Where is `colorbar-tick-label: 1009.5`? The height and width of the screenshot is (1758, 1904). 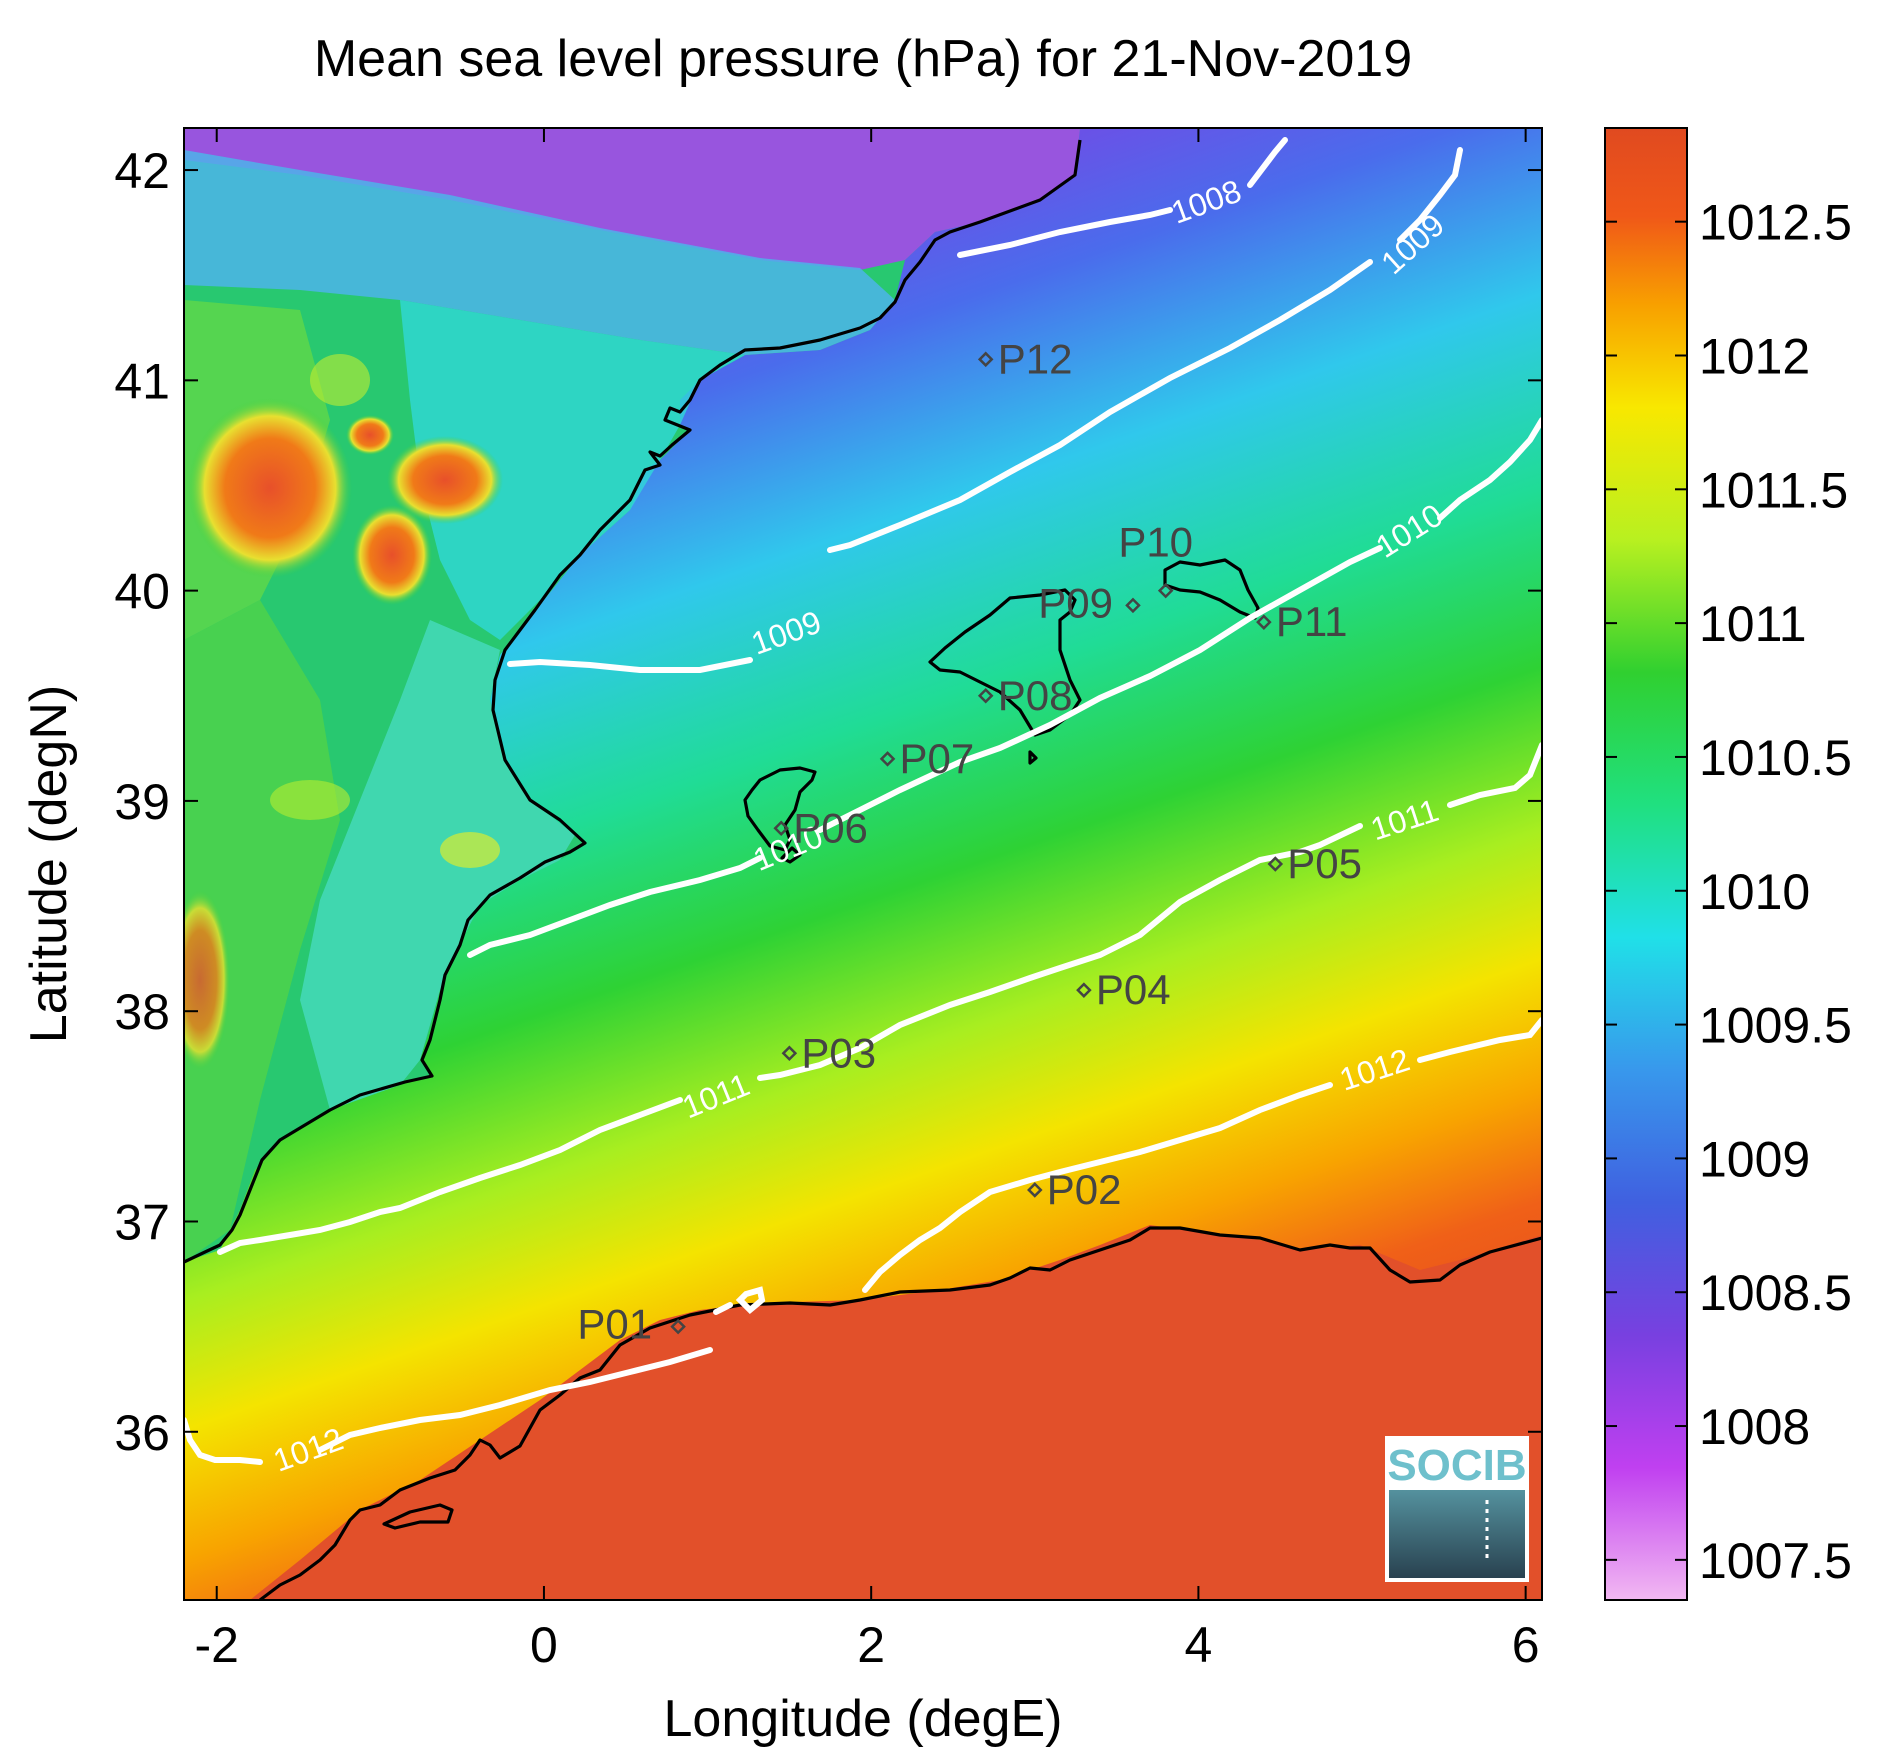
colorbar-tick-label: 1009.5 is located at coordinates (1775, 1026).